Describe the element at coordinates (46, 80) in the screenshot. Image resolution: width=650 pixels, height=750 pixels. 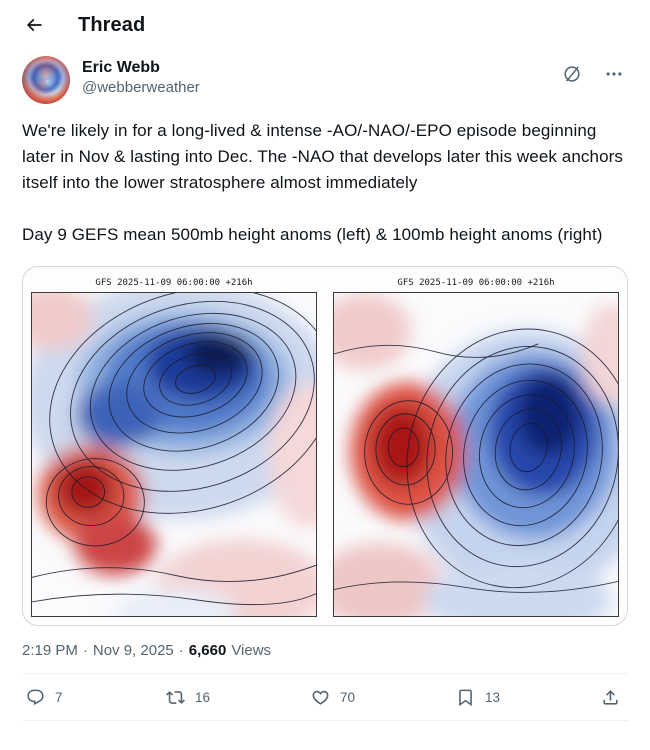
I see `avatar` at that location.